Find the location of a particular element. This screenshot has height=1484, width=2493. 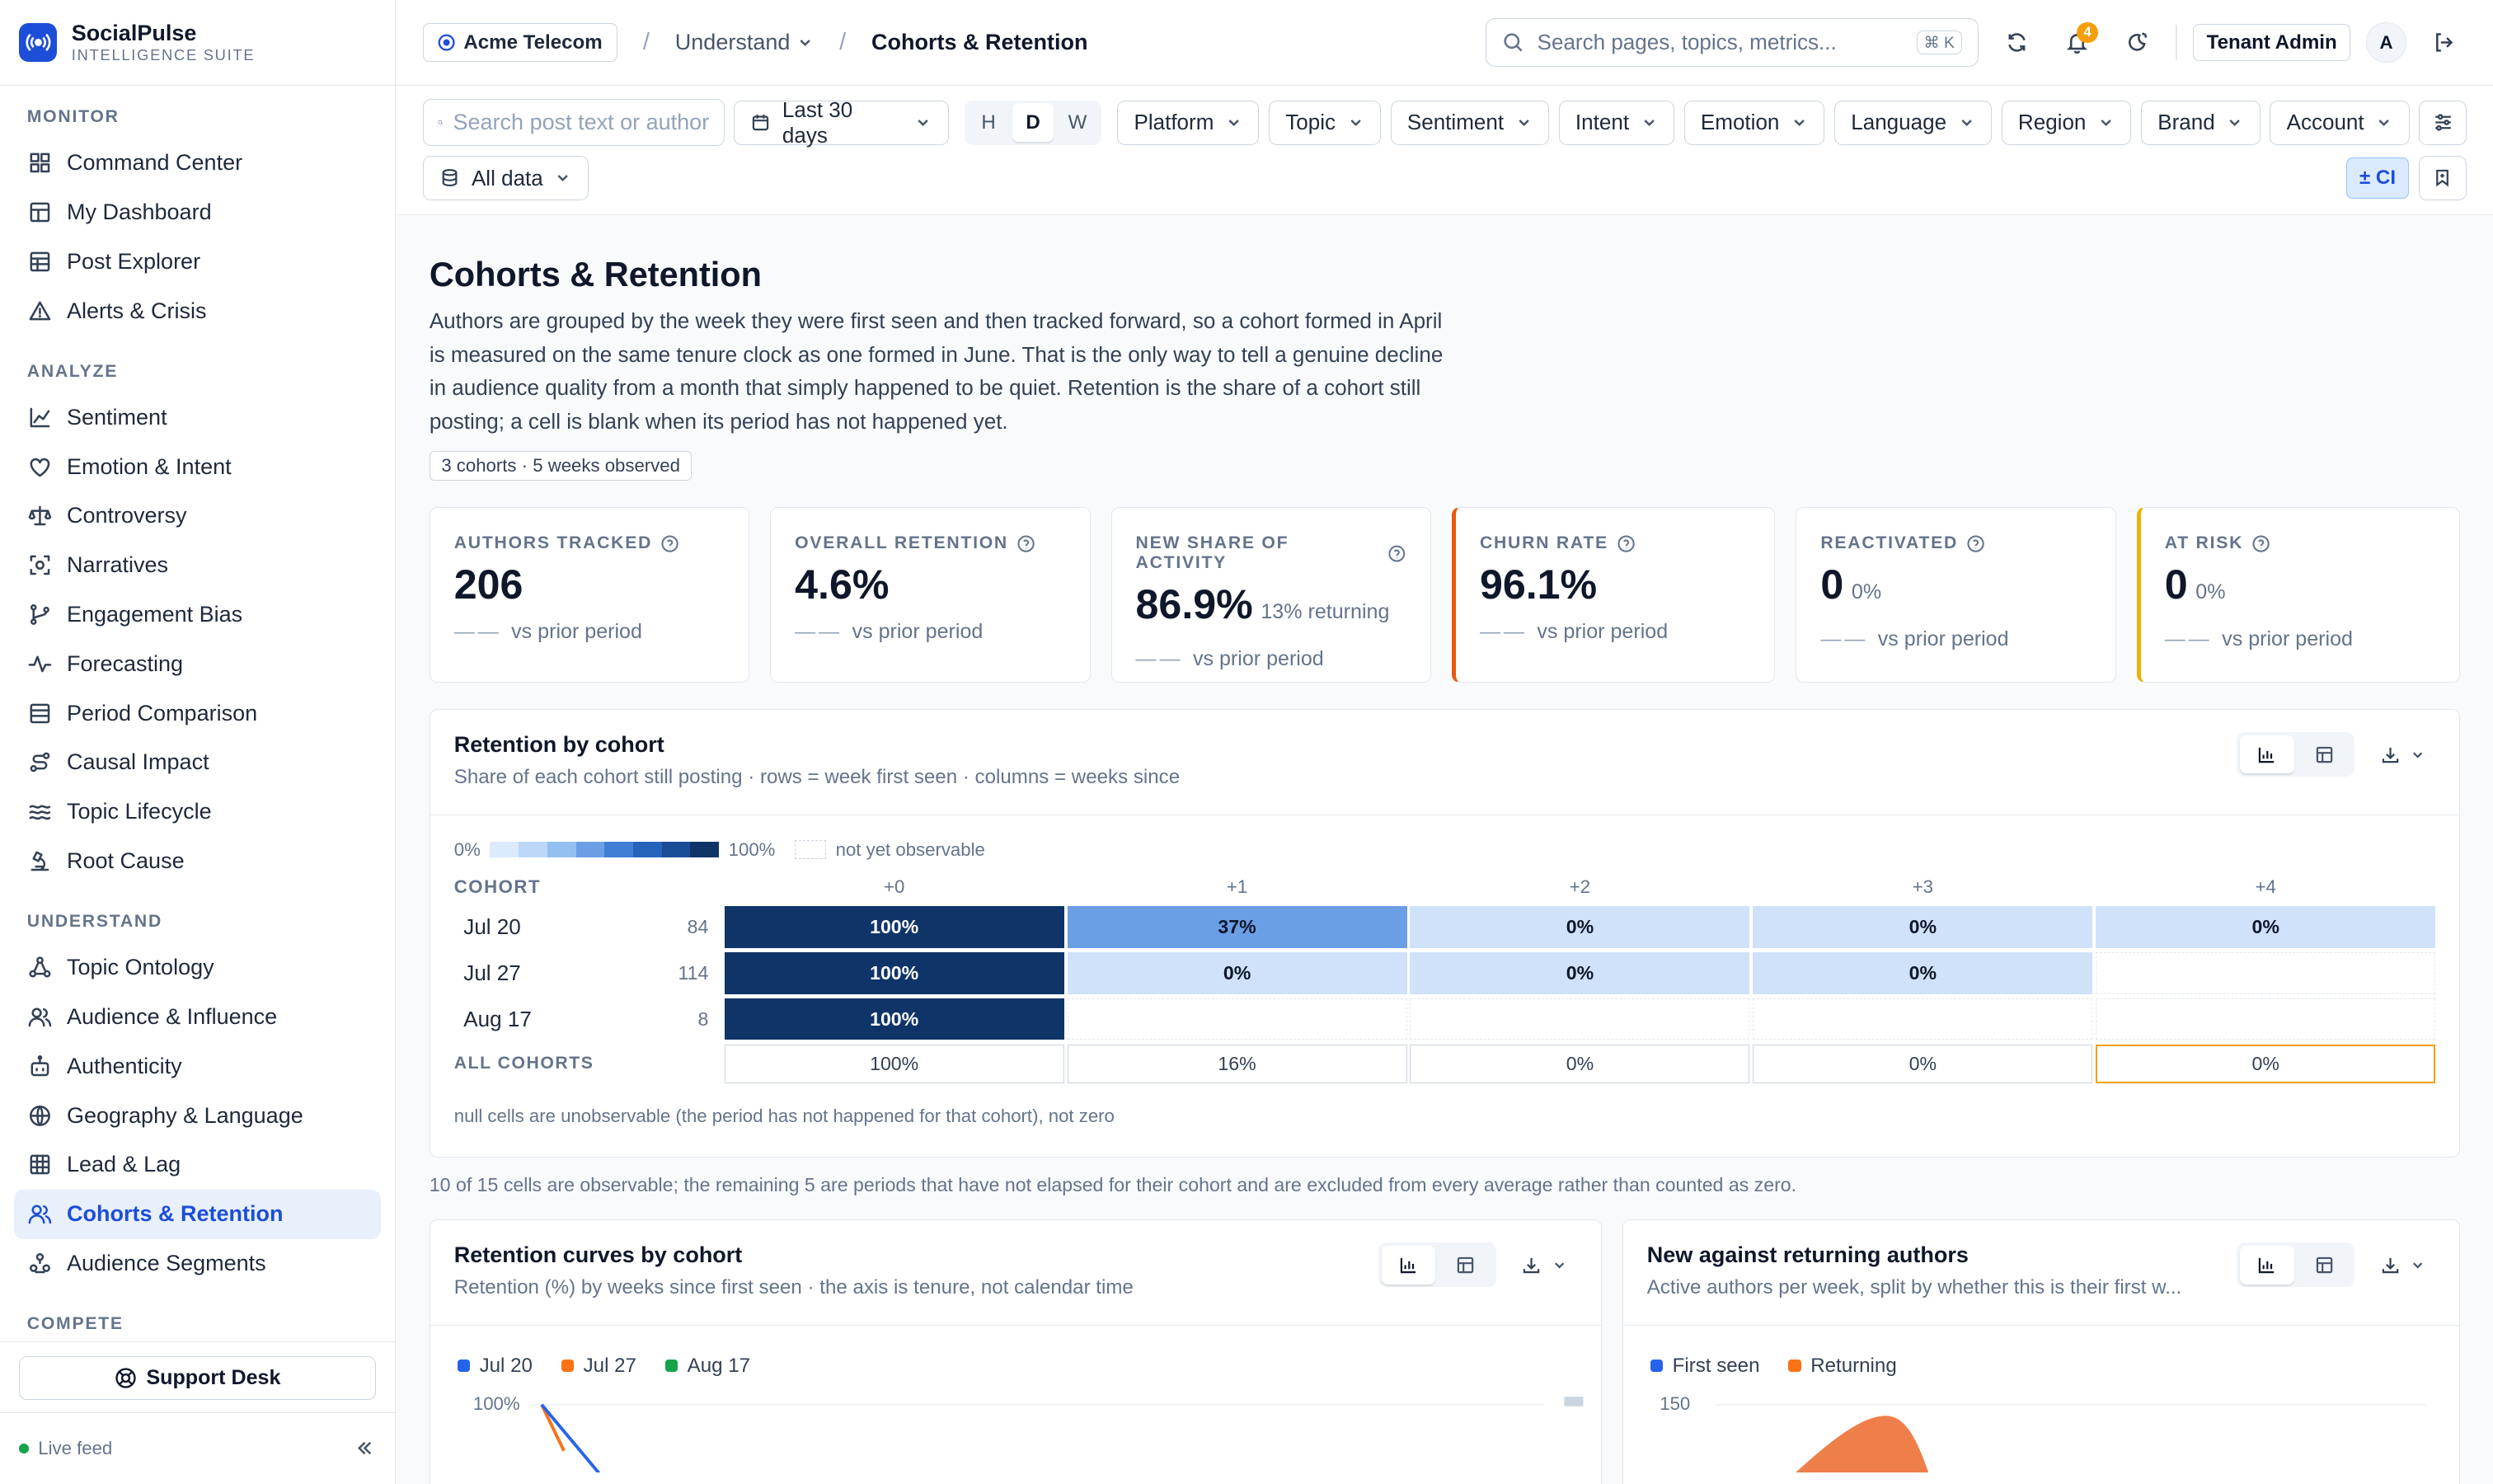

sidebar-item-emotion-and-intent: Emotion & Intent is located at coordinates (197, 467).